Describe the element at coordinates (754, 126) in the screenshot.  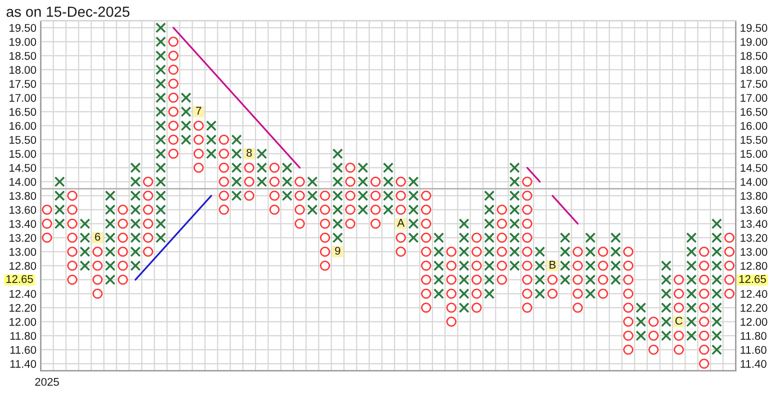
I see `y2-tick-label: 16.00` at that location.